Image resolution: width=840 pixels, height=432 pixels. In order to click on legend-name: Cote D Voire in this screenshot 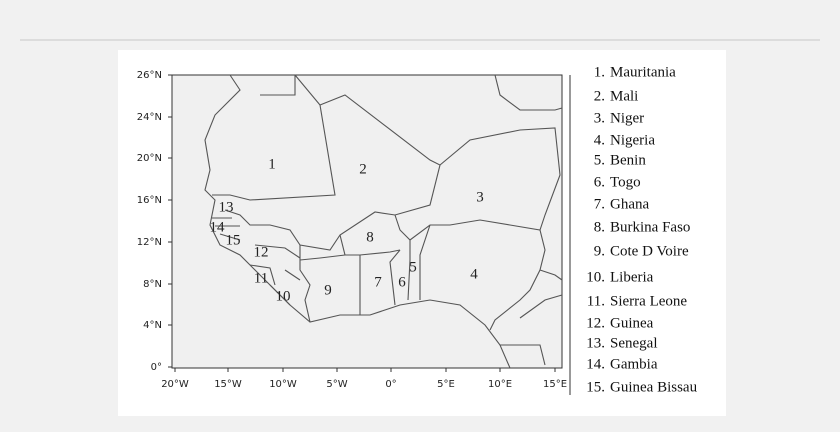, I will do `click(649, 251)`.